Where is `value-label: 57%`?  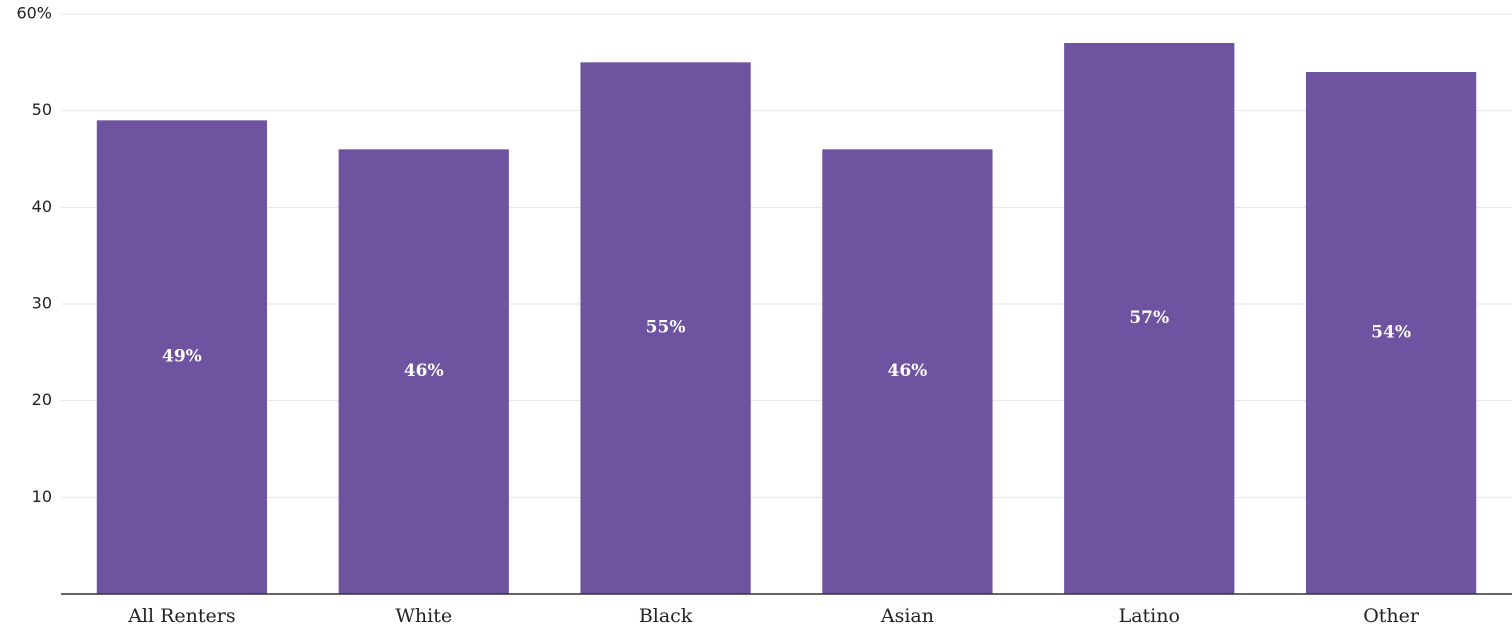 value-label: 57% is located at coordinates (1149, 318).